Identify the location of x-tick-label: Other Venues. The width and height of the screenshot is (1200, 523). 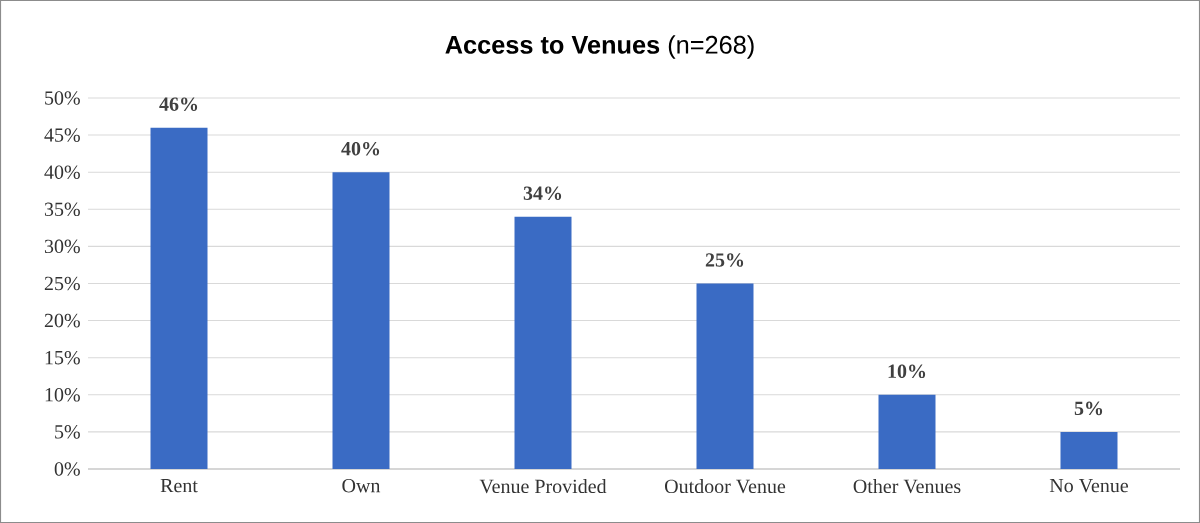
(907, 486).